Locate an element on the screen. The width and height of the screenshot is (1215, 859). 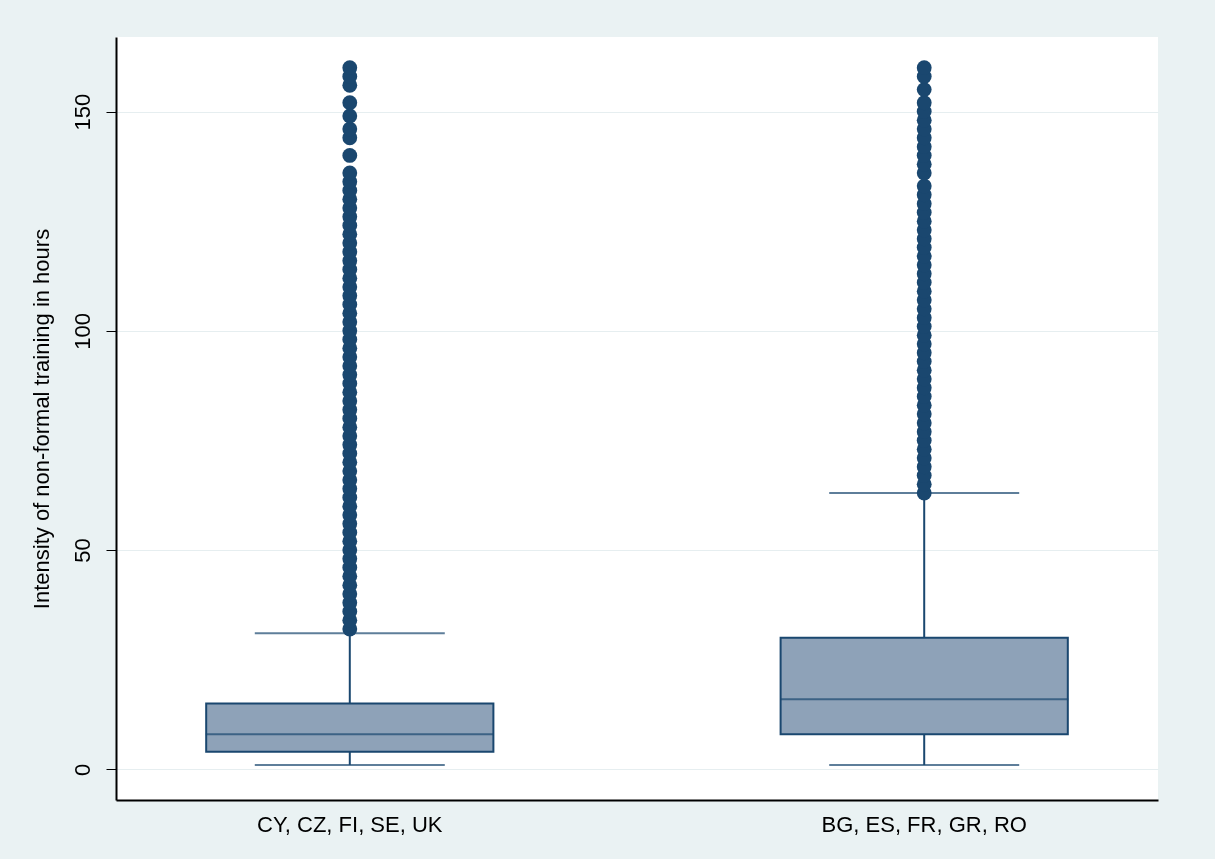
x-tick-label: BG, ES, FR, GR, RO is located at coordinates (924, 824).